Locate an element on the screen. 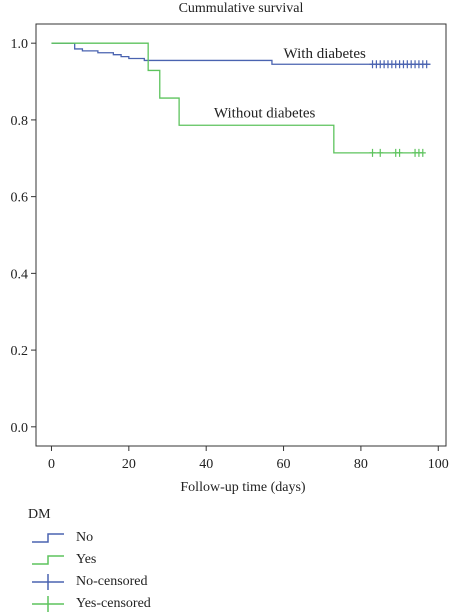 The image size is (452, 615). legend-label-no-censored: No-censored is located at coordinates (112, 581).